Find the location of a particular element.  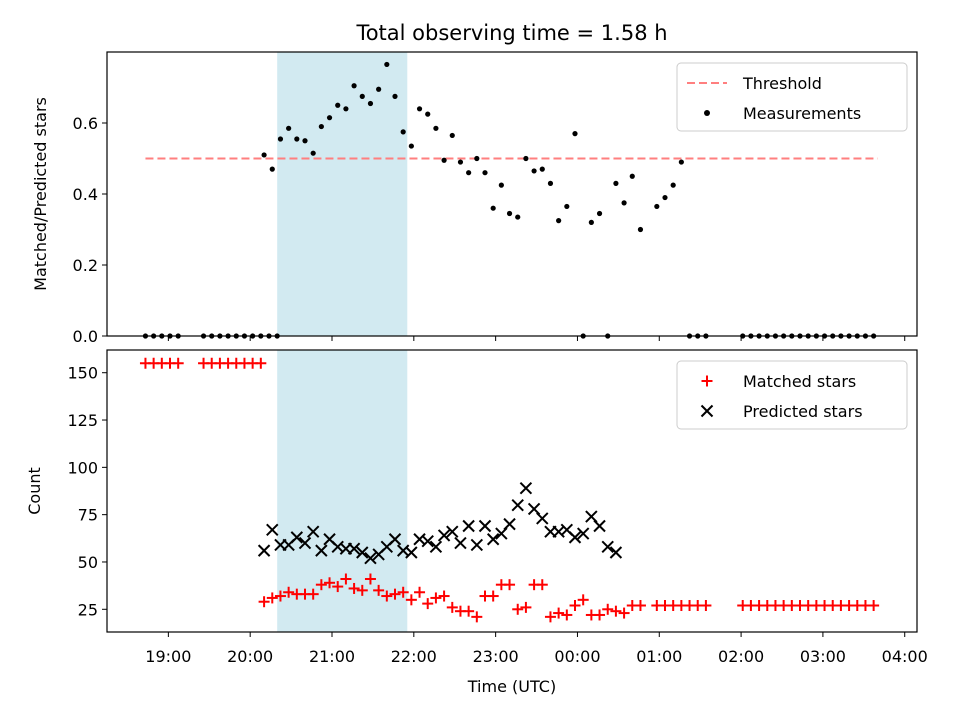

legend-predicted-swatch is located at coordinates (707, 411).